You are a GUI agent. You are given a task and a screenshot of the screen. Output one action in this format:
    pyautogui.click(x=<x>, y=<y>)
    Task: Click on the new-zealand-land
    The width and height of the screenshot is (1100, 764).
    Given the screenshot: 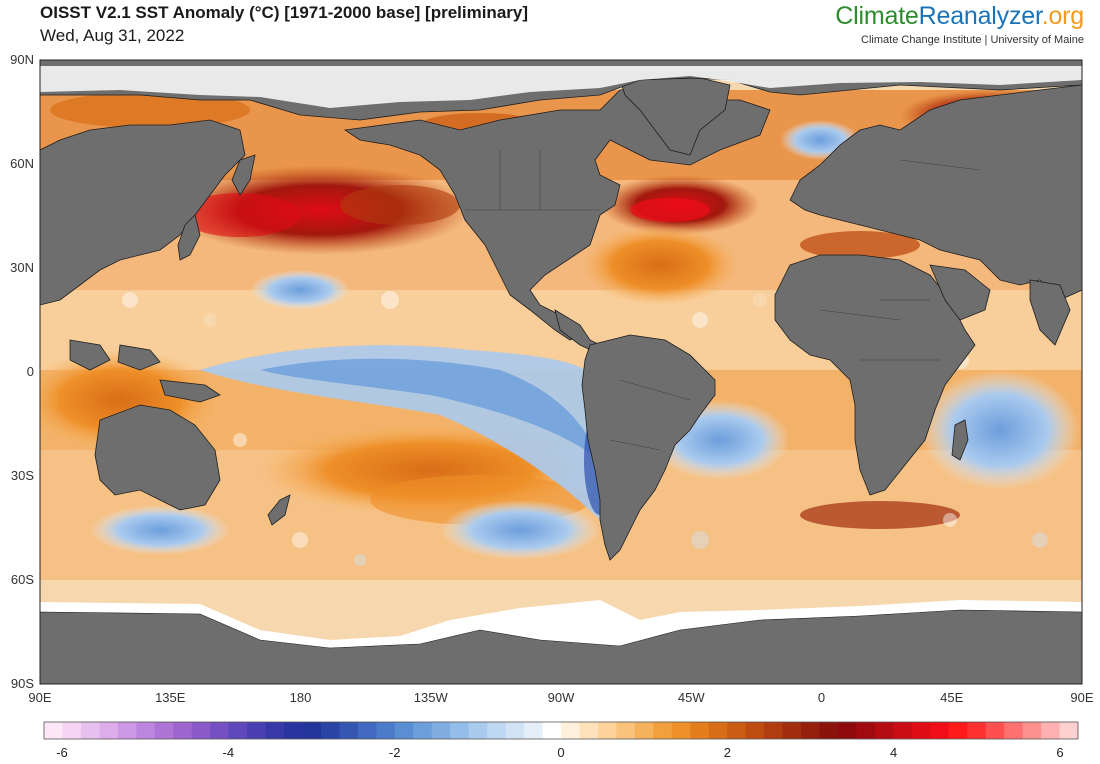 What is the action you would take?
    pyautogui.click(x=279, y=510)
    